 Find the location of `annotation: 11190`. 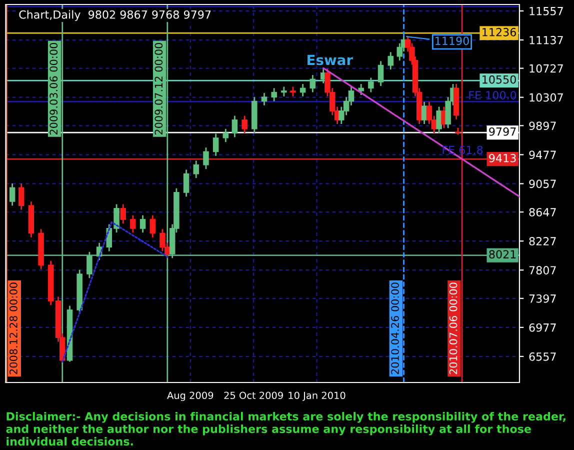

annotation: 11190 is located at coordinates (452, 41).